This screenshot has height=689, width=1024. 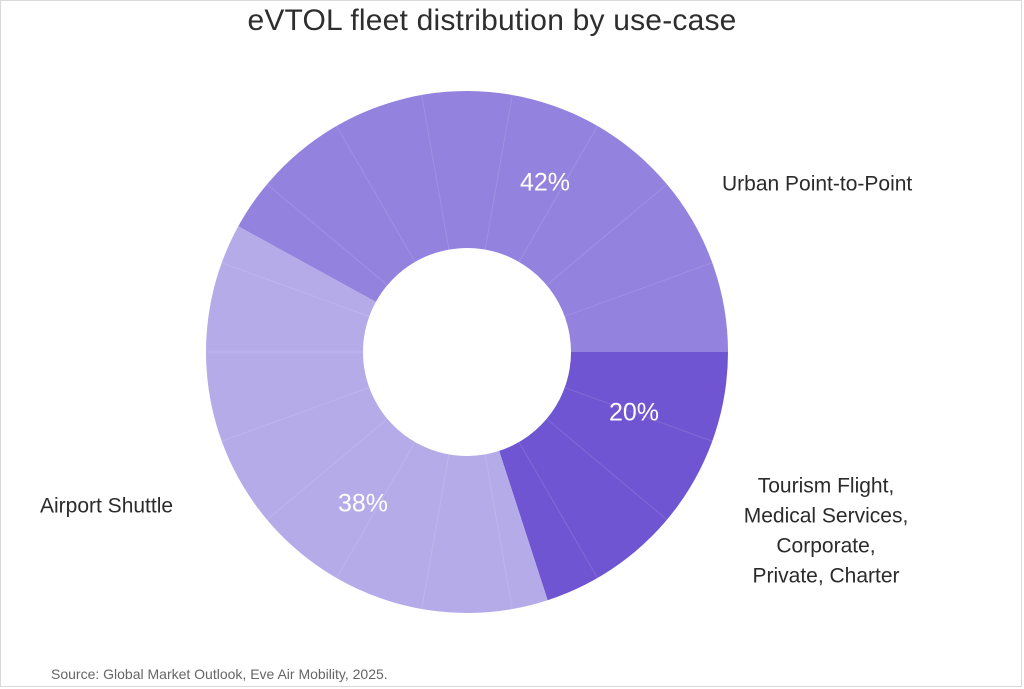 What do you see at coordinates (817, 184) in the screenshot?
I see `category-label-urban-point-to-point: Urban Point-to-Point` at bounding box center [817, 184].